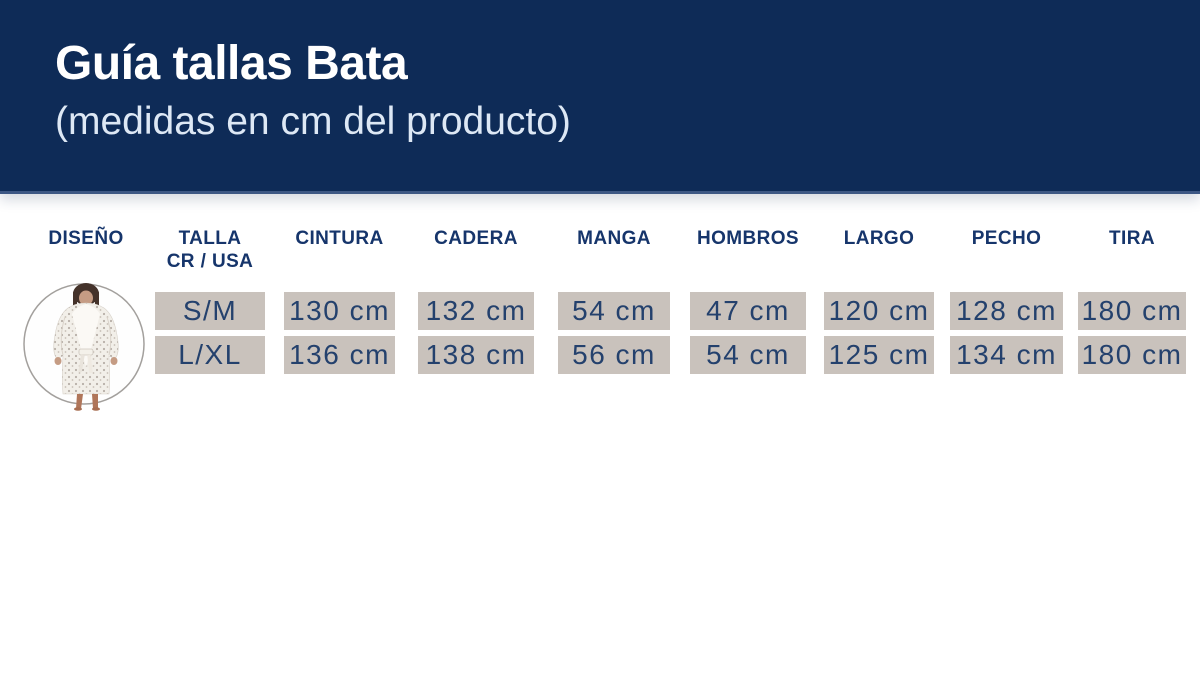 Image resolution: width=1200 pixels, height=697 pixels. I want to click on cell-manga-s-m: 54 cm, so click(614, 311).